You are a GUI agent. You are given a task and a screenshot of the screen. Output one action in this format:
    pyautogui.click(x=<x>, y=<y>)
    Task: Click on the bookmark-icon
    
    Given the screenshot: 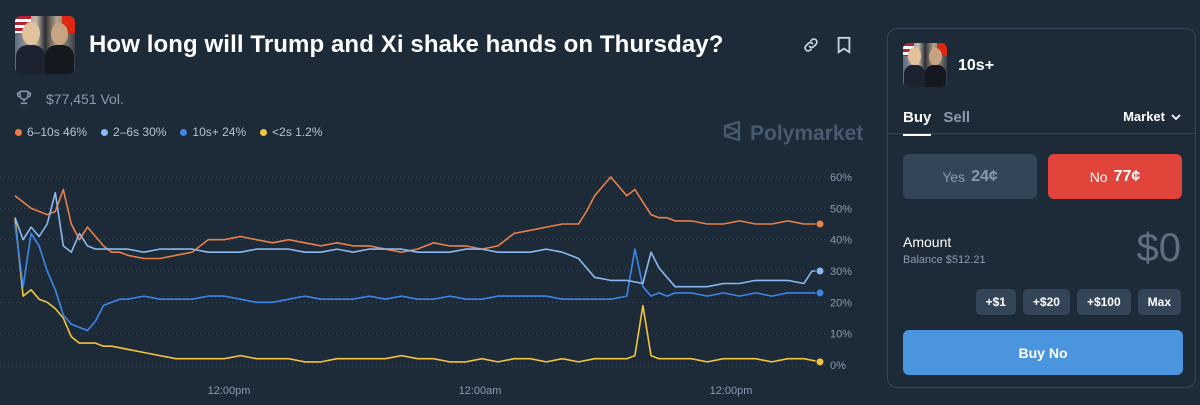 What is the action you would take?
    pyautogui.click(x=844, y=45)
    